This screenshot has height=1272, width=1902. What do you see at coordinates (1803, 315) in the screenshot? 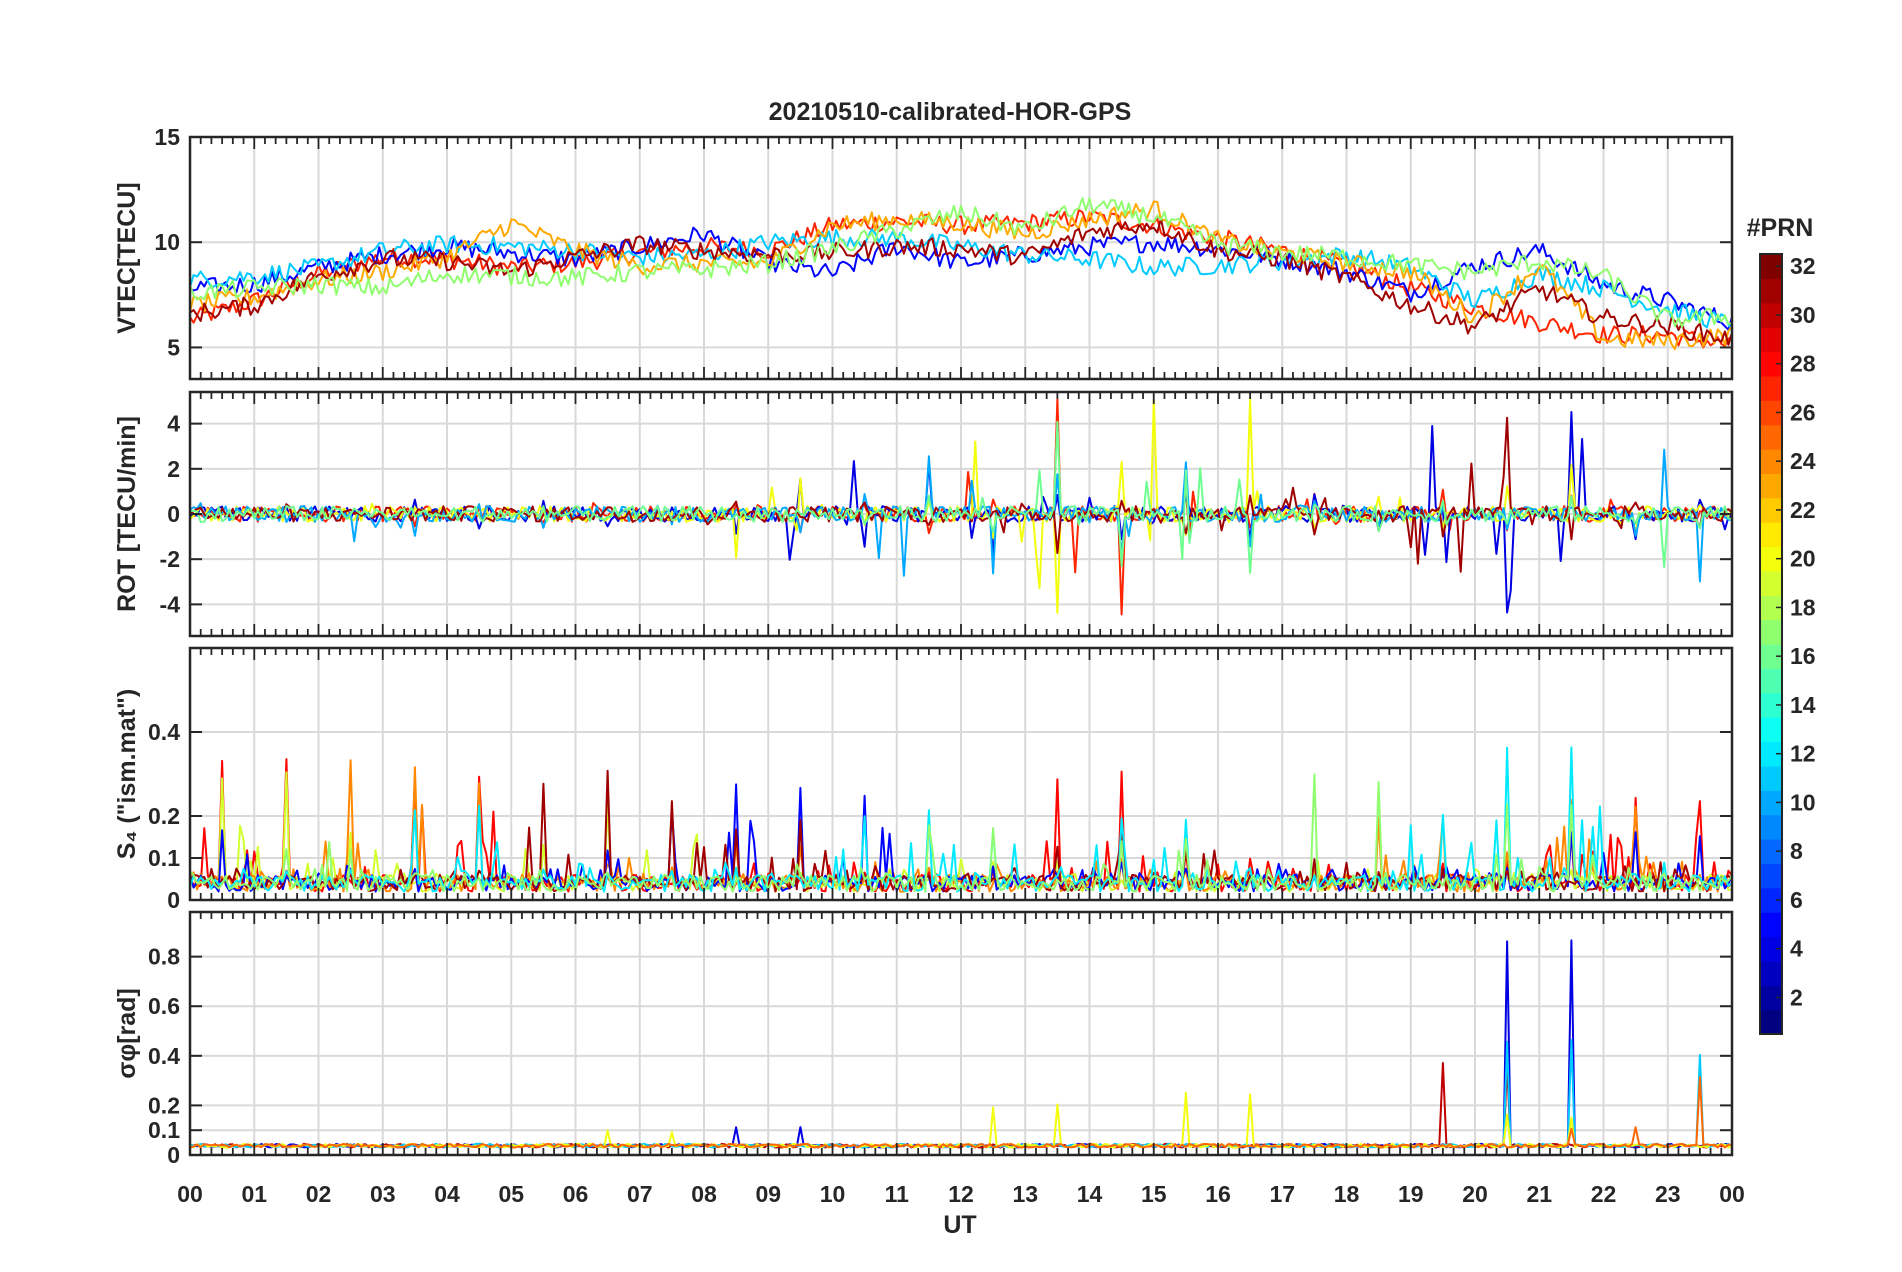
I see `colorbar-tick-label: 30` at bounding box center [1803, 315].